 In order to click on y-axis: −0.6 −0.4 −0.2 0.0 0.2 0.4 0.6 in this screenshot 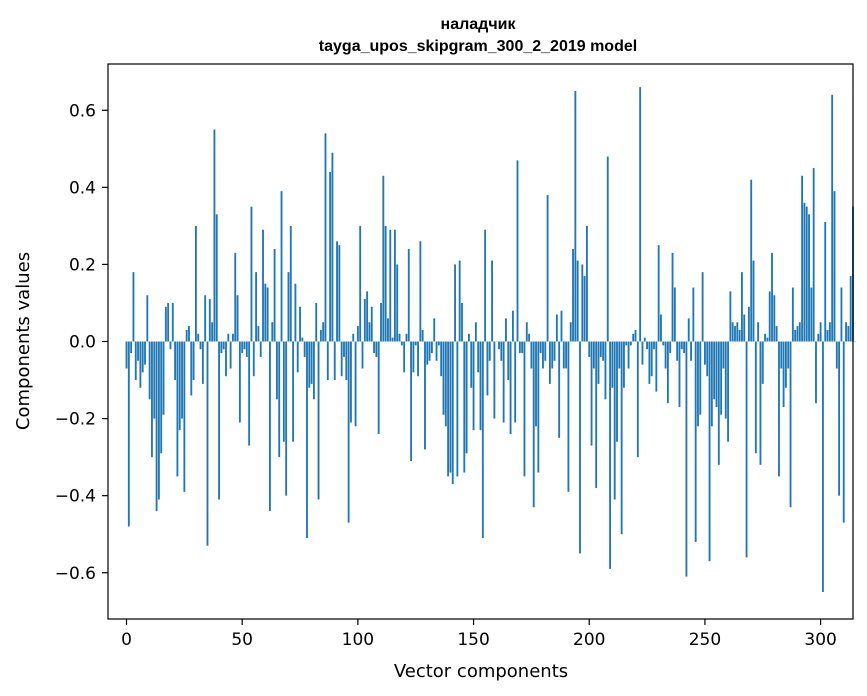, I will do `click(81, 342)`.